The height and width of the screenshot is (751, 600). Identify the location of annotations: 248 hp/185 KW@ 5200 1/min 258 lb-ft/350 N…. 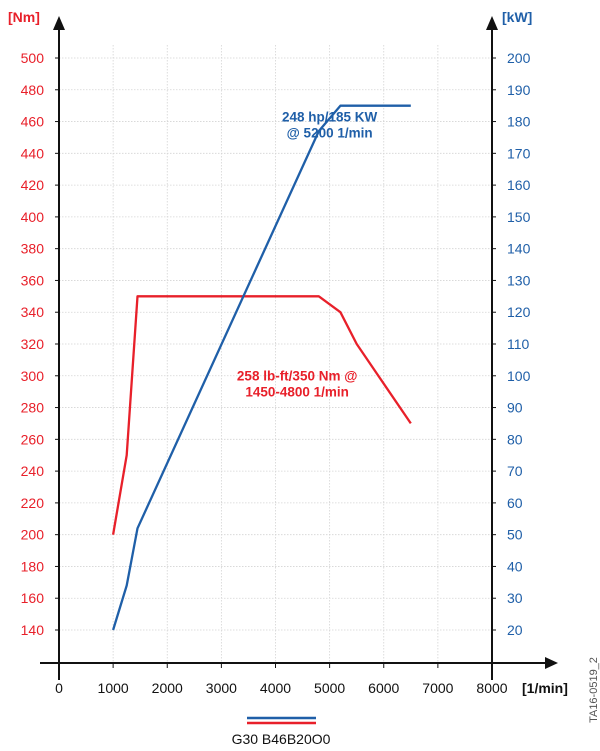
(307, 255).